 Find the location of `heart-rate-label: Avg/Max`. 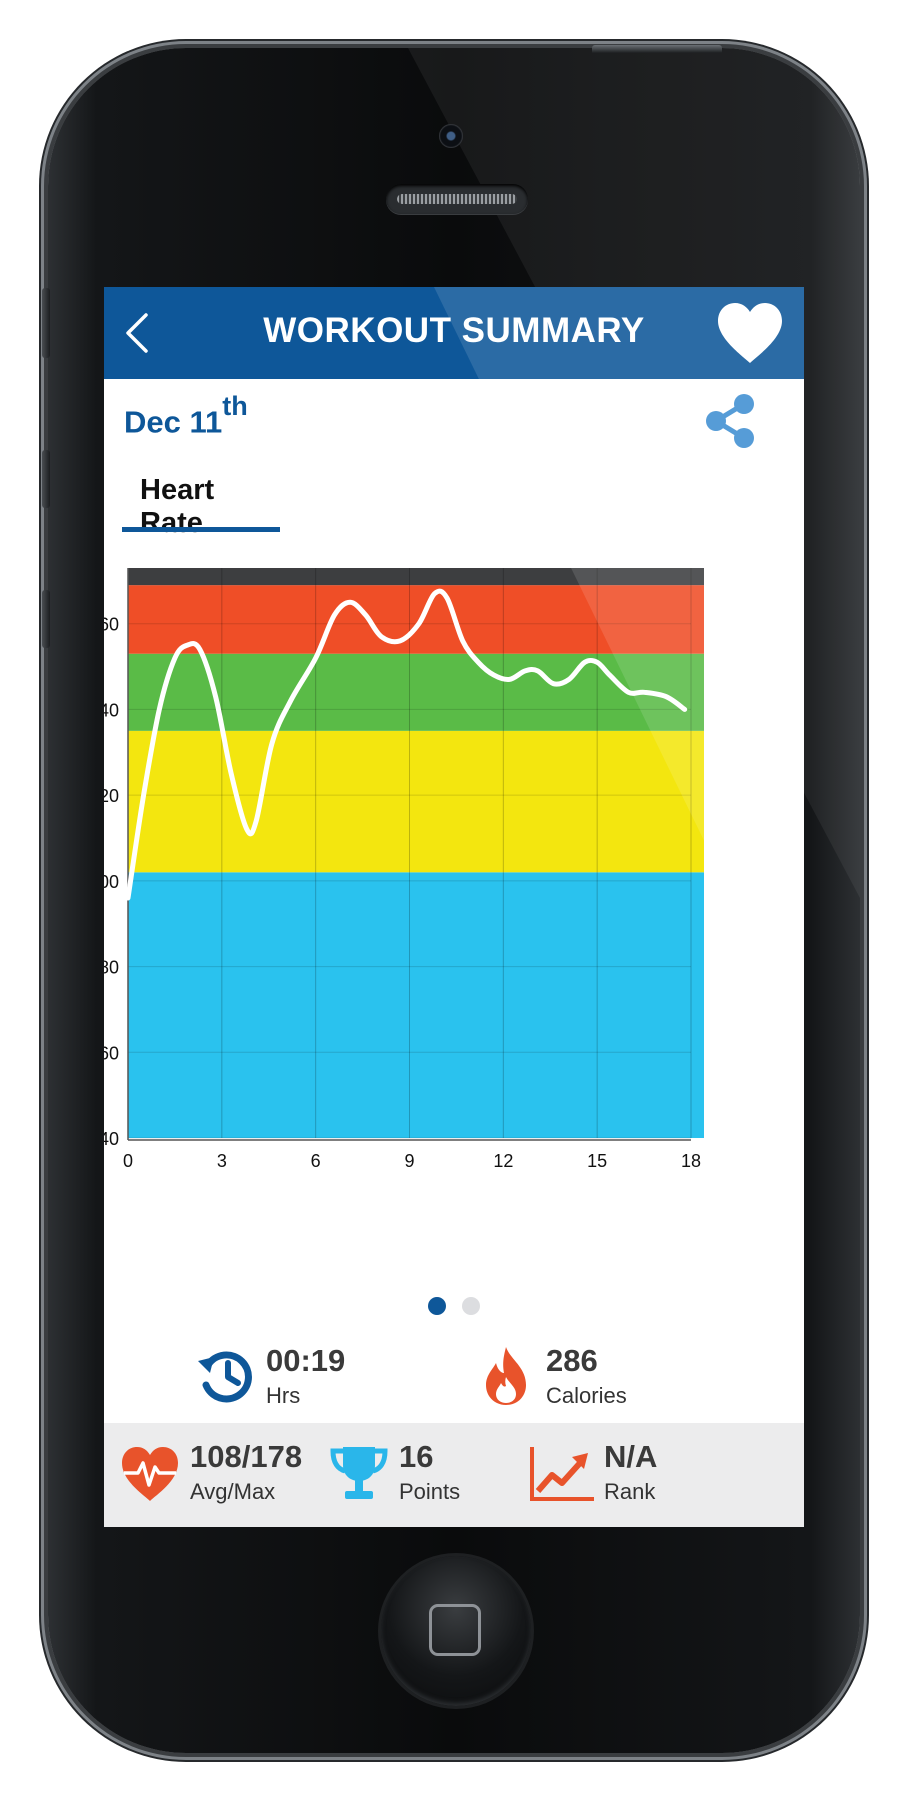

heart-rate-label: Avg/Max is located at coordinates (233, 1491).